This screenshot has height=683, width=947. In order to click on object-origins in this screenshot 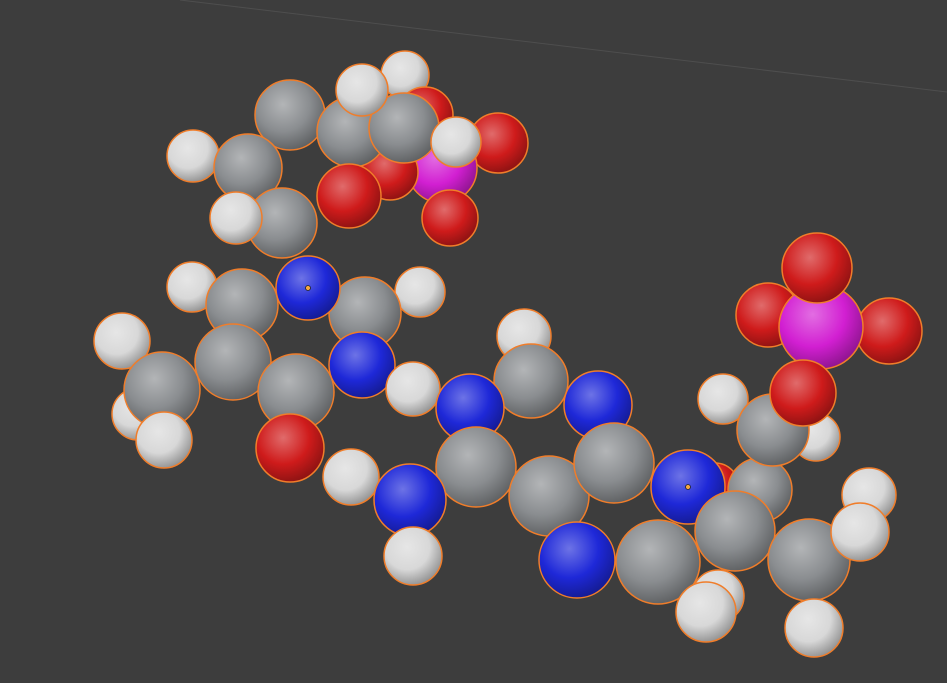, I will do `click(498, 387)`.